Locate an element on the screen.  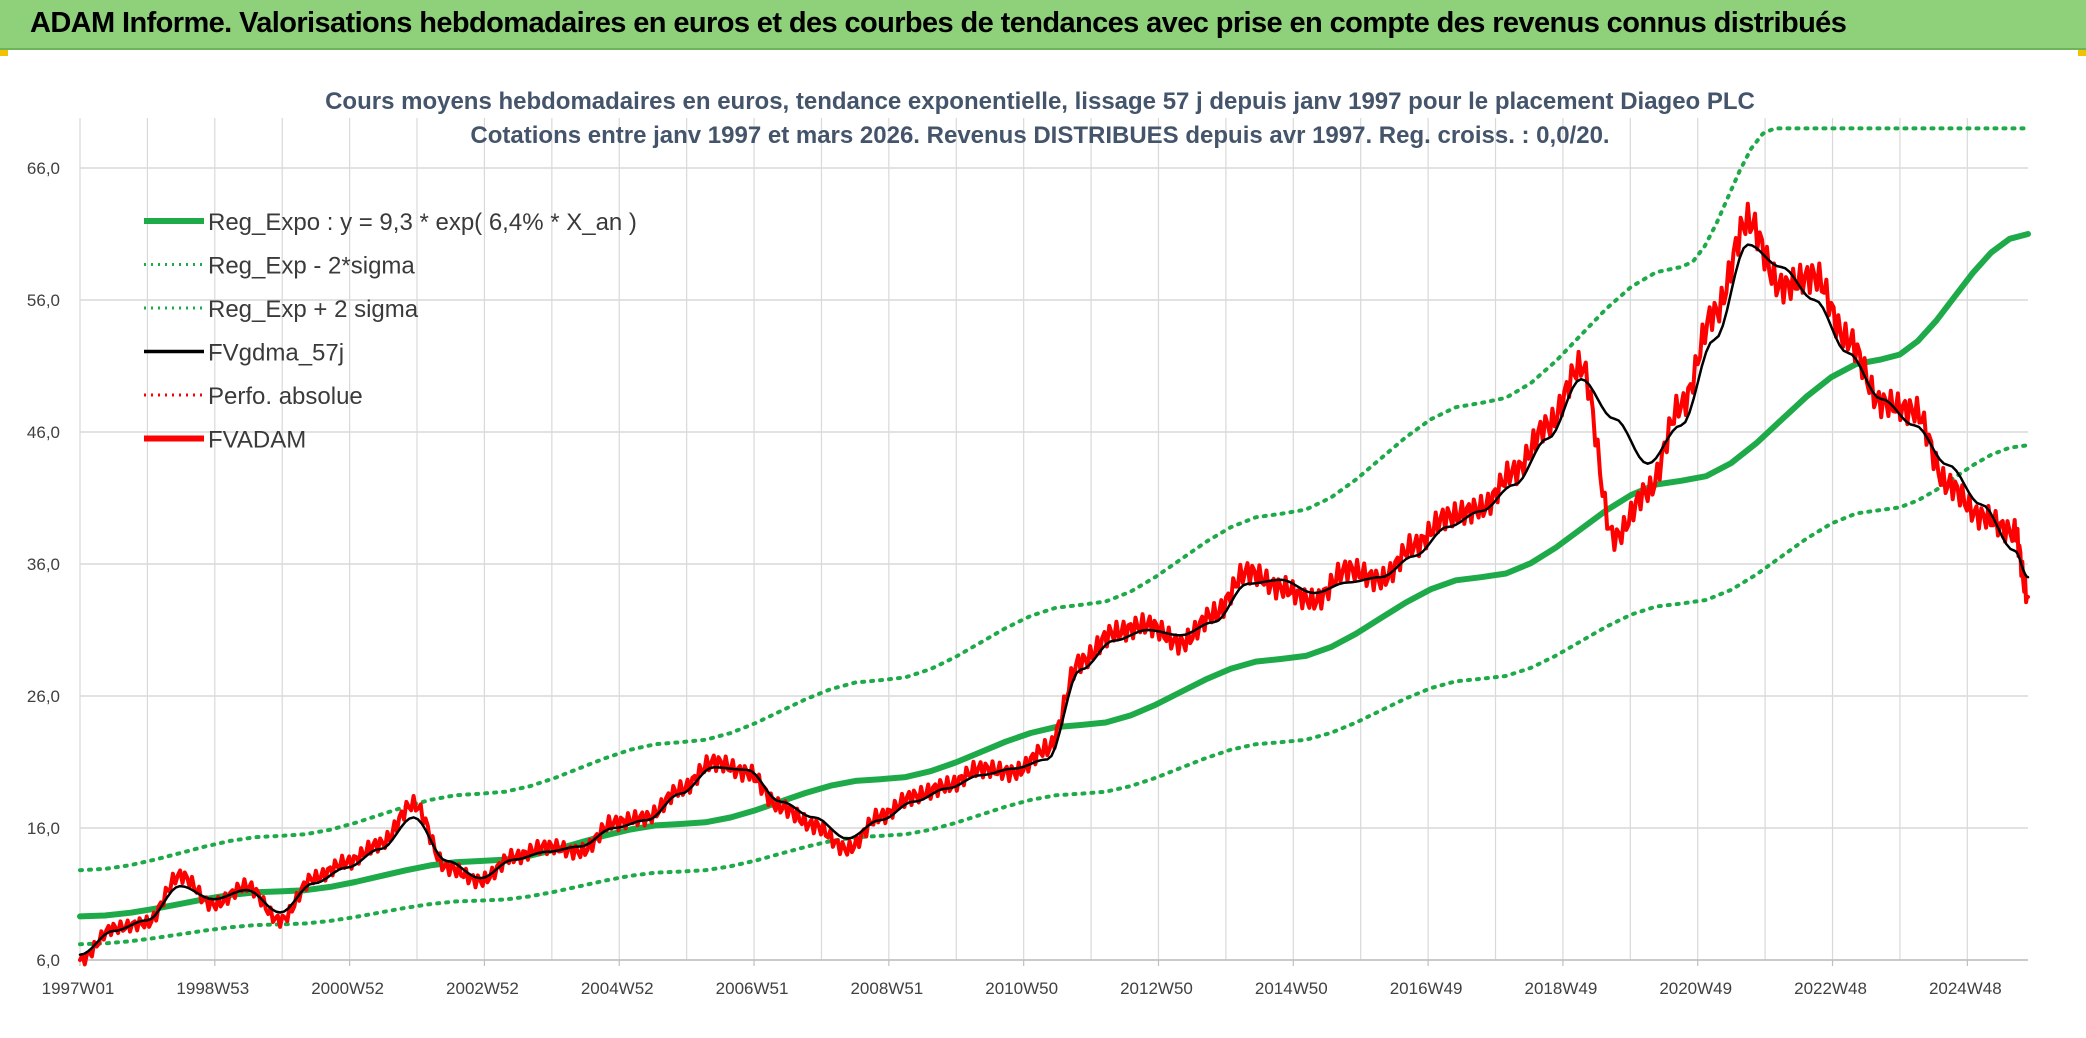
y-tick-label: 26,0 is located at coordinates (43, 696).